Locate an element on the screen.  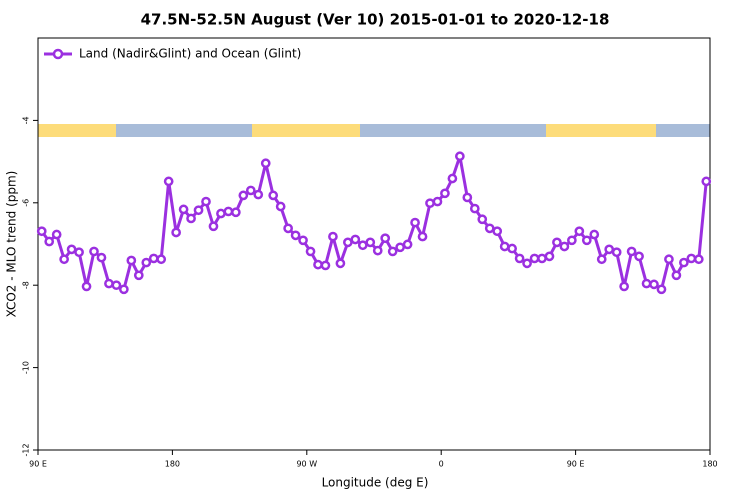
y-tick-label: -12 is located at coordinates (26, 449).